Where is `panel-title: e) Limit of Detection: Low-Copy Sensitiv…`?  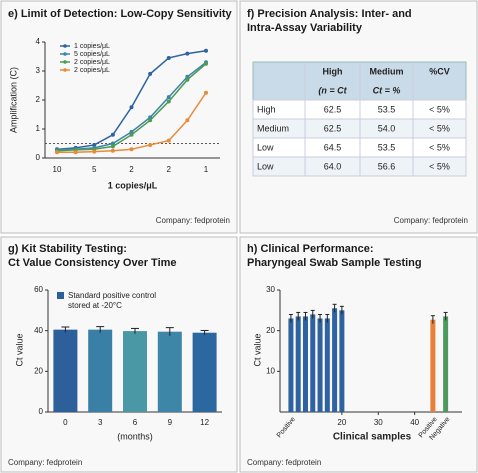 panel-title: e) Limit of Detection: Low-Copy Sensitiv… is located at coordinates (120, 14).